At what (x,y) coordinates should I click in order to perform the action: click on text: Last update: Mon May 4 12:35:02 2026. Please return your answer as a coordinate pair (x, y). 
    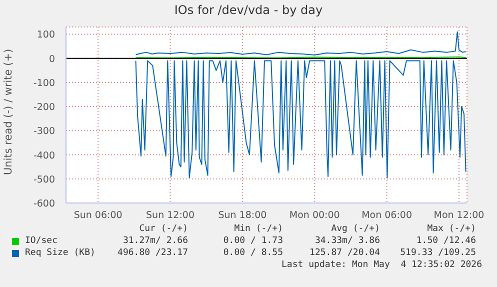
    Looking at the image, I should click on (382, 265).